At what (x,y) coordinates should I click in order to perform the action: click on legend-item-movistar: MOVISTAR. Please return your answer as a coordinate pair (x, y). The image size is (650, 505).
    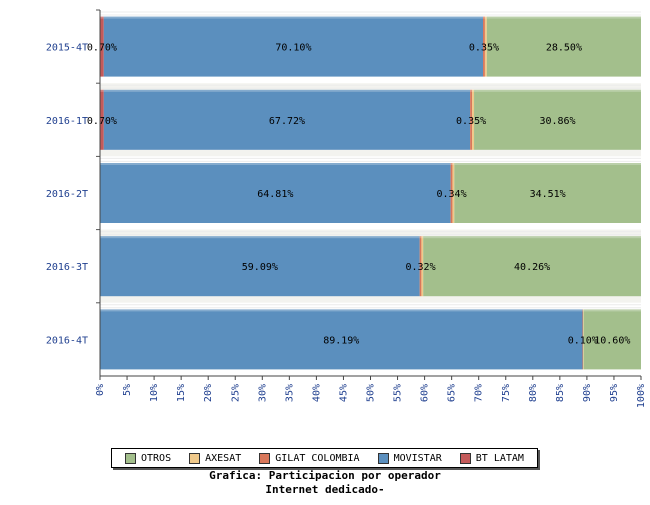
    Looking at the image, I should click on (409, 458).